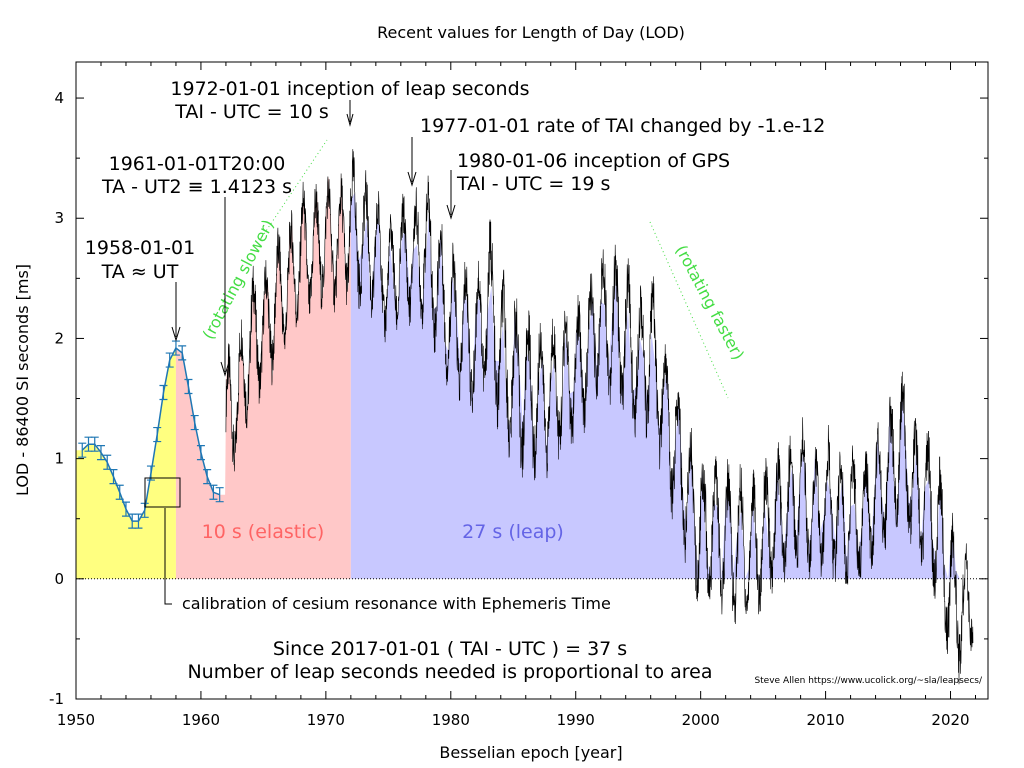 This screenshot has height=768, width=1024. Describe the element at coordinates (196, 187) in the screenshot. I see `annotation-1961-line2: TA - UT2 ≡ 1.4123 s` at that location.